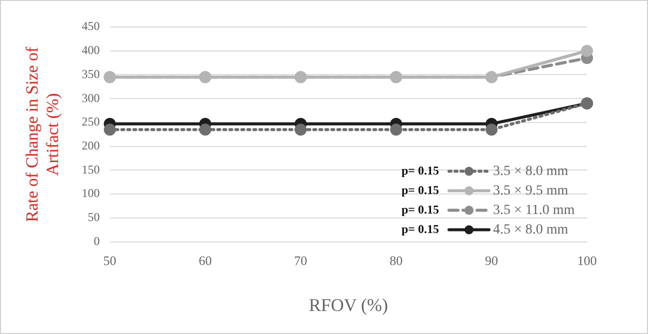  Describe the element at coordinates (42, 134) in the screenshot. I see `y-axis-title: Rate of Change in Size of Artifact (%)` at that location.